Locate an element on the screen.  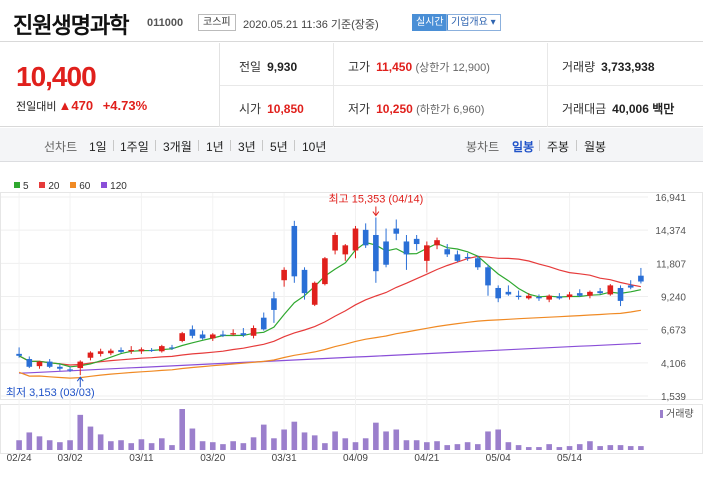
legend-item-ma5: 5 is located at coordinates (21, 186).